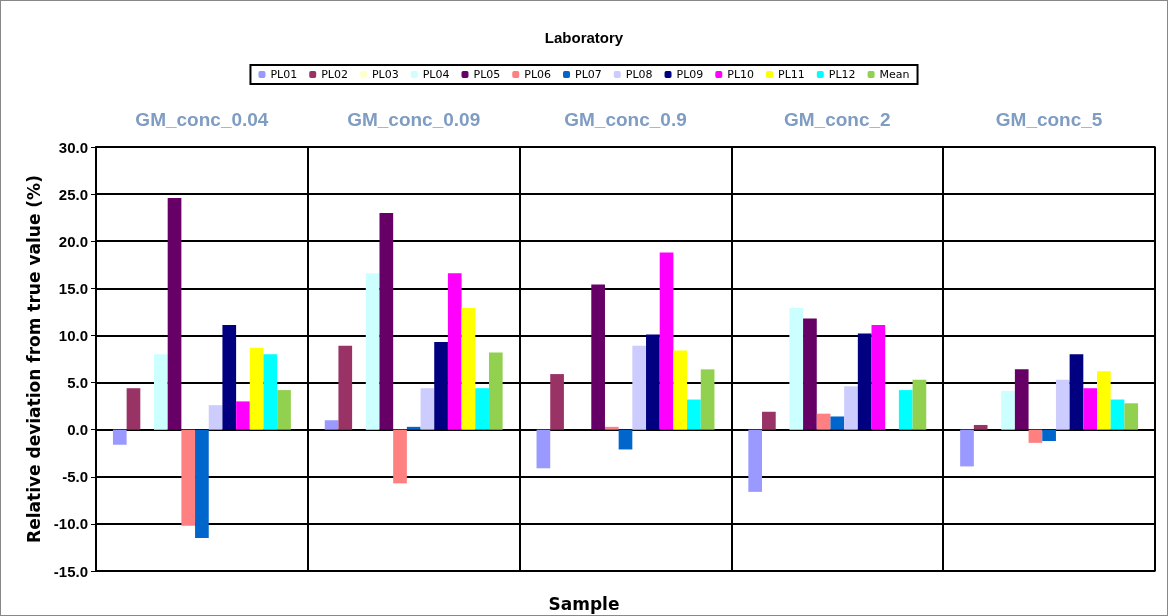 The width and height of the screenshot is (1168, 616). What do you see at coordinates (202, 119) in the screenshot?
I see `x-tick-label: GM_conc_0.04` at bounding box center [202, 119].